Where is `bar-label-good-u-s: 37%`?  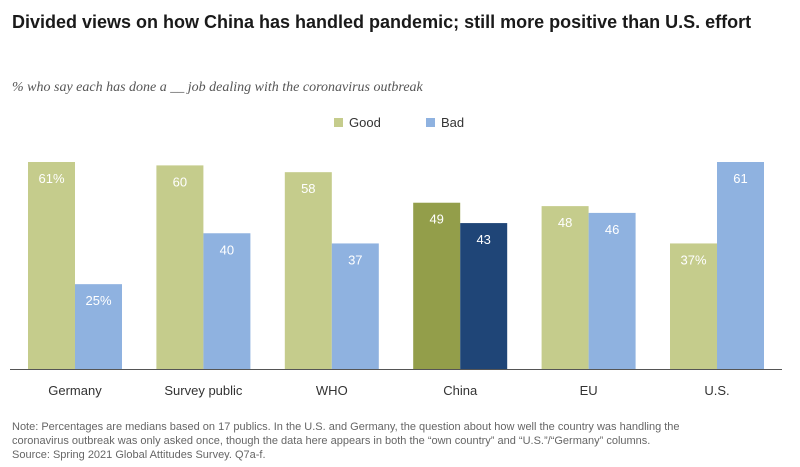
bar-label-good-u-s: 37% is located at coordinates (693, 259).